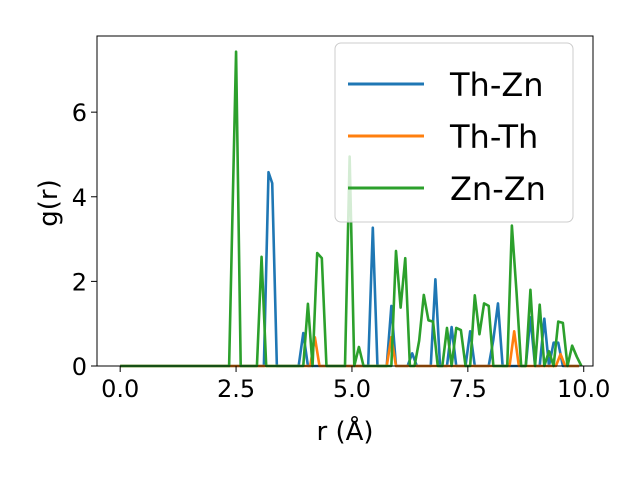 This screenshot has height=480, width=640. Describe the element at coordinates (236, 389) in the screenshot. I see `x-tick-label: 2.5` at that location.